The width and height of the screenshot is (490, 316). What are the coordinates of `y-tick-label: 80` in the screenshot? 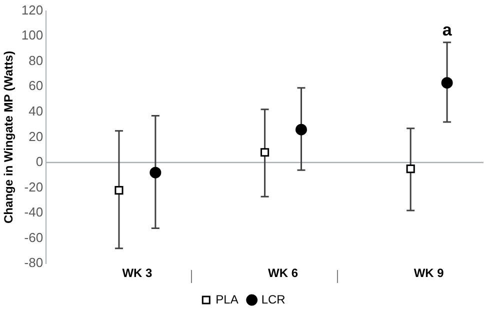 It's located at (36, 60).